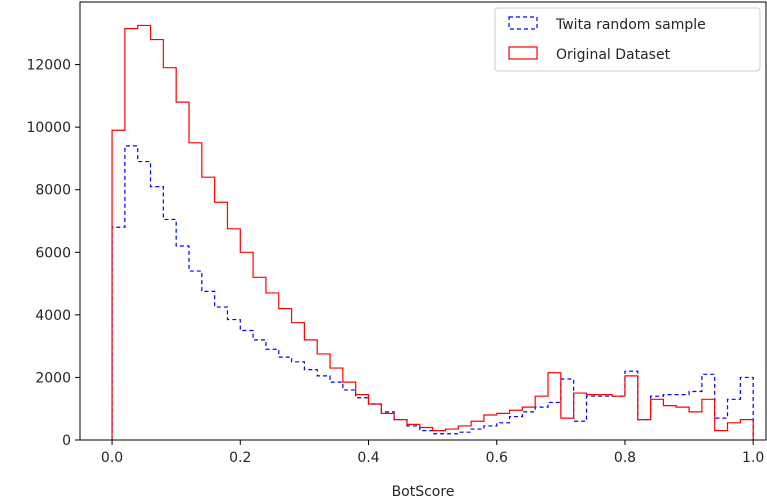 The height and width of the screenshot is (501, 767). What do you see at coordinates (240, 458) in the screenshot?
I see `x-tick-label: 0.2` at bounding box center [240, 458].